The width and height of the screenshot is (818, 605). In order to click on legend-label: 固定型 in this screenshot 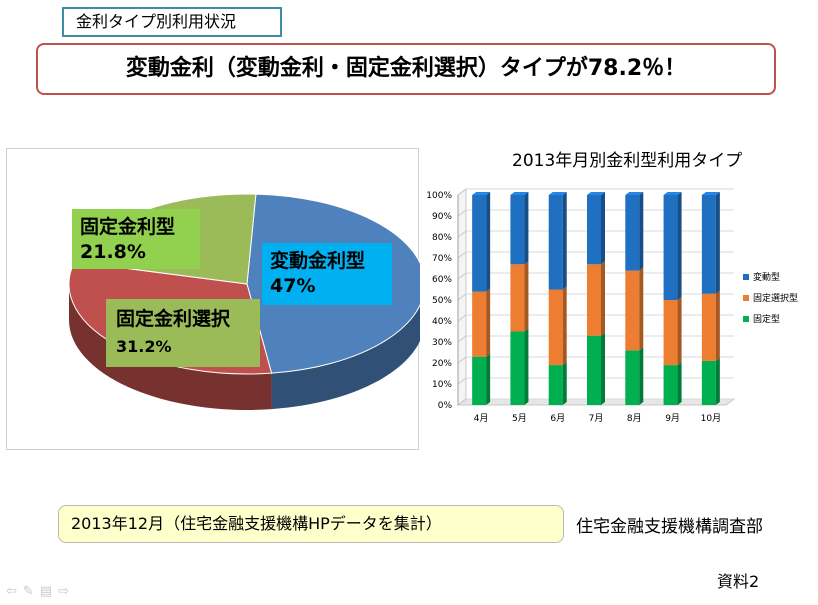, I will do `click(766, 319)`.